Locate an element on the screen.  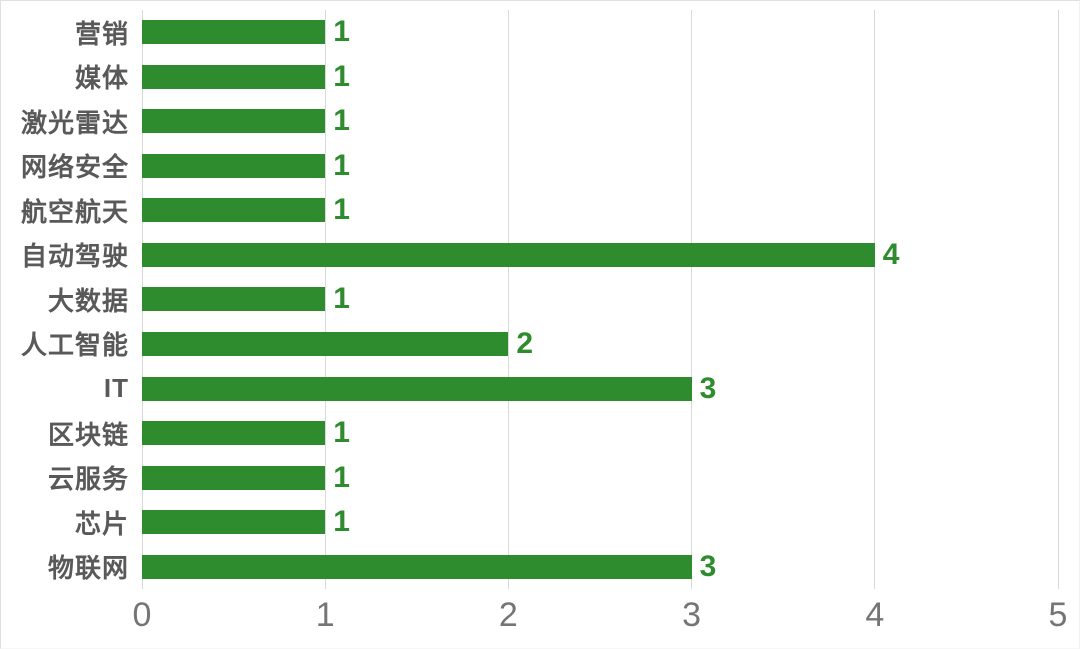
category-label: IT is located at coordinates (116, 388).